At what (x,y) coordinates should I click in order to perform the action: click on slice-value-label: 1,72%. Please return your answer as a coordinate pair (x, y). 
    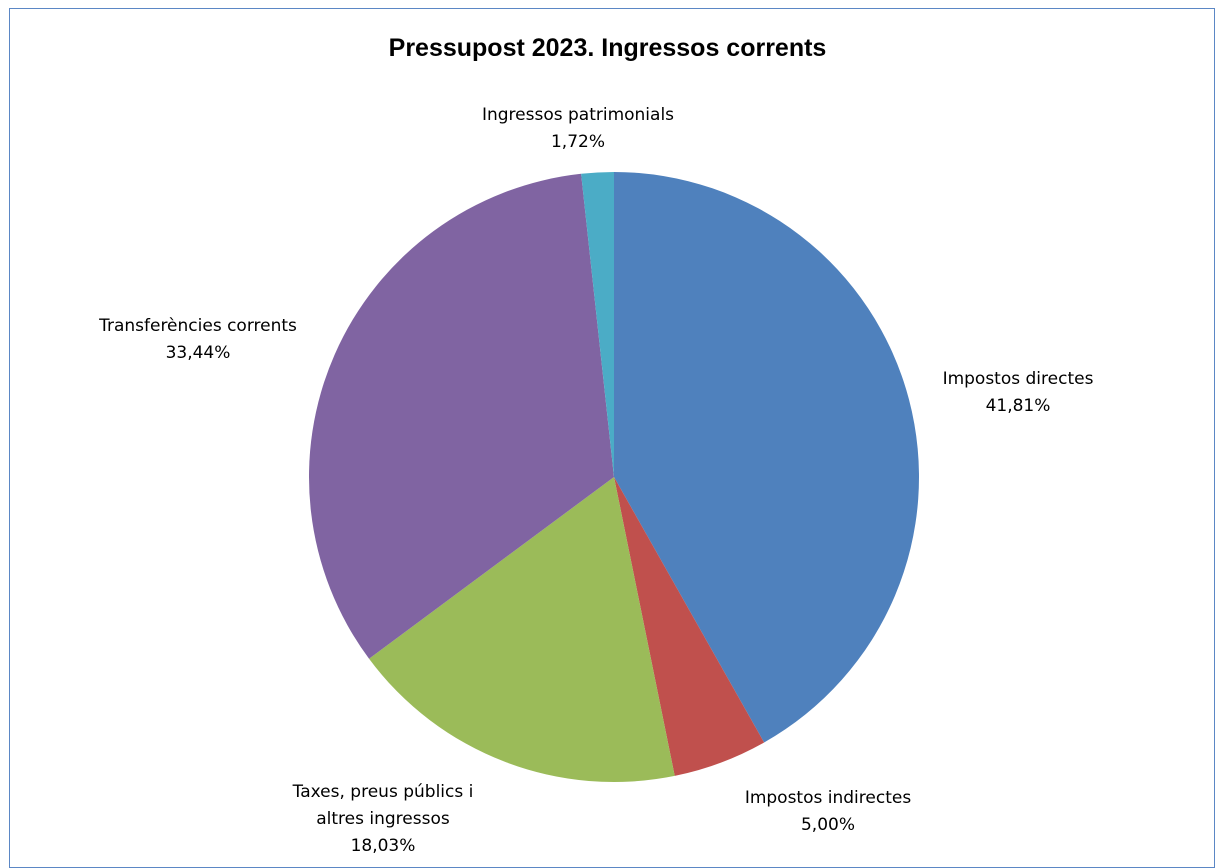
    Looking at the image, I should click on (578, 142).